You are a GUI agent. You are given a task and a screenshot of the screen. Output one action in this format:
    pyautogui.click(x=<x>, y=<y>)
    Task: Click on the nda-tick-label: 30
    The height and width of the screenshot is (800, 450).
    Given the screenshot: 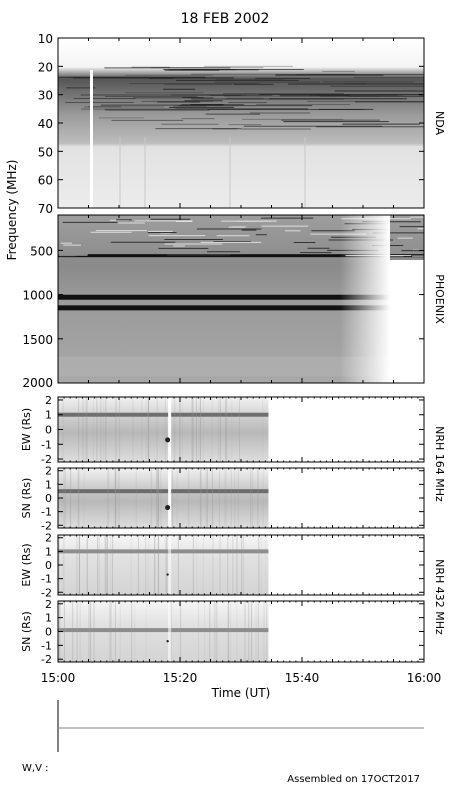 What is the action you would take?
    pyautogui.click(x=45, y=96)
    